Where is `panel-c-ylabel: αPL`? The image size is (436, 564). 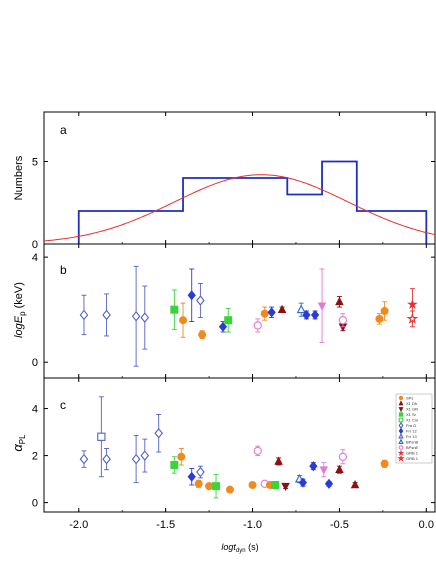
panel-c-ylabel: αPL is located at coordinates (18, 443).